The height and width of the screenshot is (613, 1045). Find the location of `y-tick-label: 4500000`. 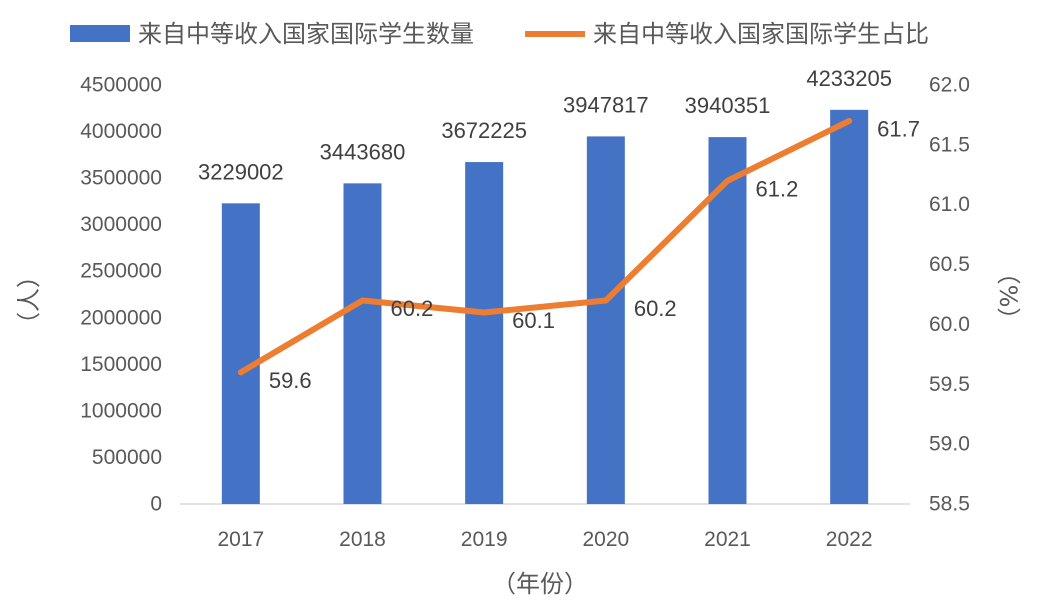

y-tick-label: 4500000 is located at coordinates (121, 85).